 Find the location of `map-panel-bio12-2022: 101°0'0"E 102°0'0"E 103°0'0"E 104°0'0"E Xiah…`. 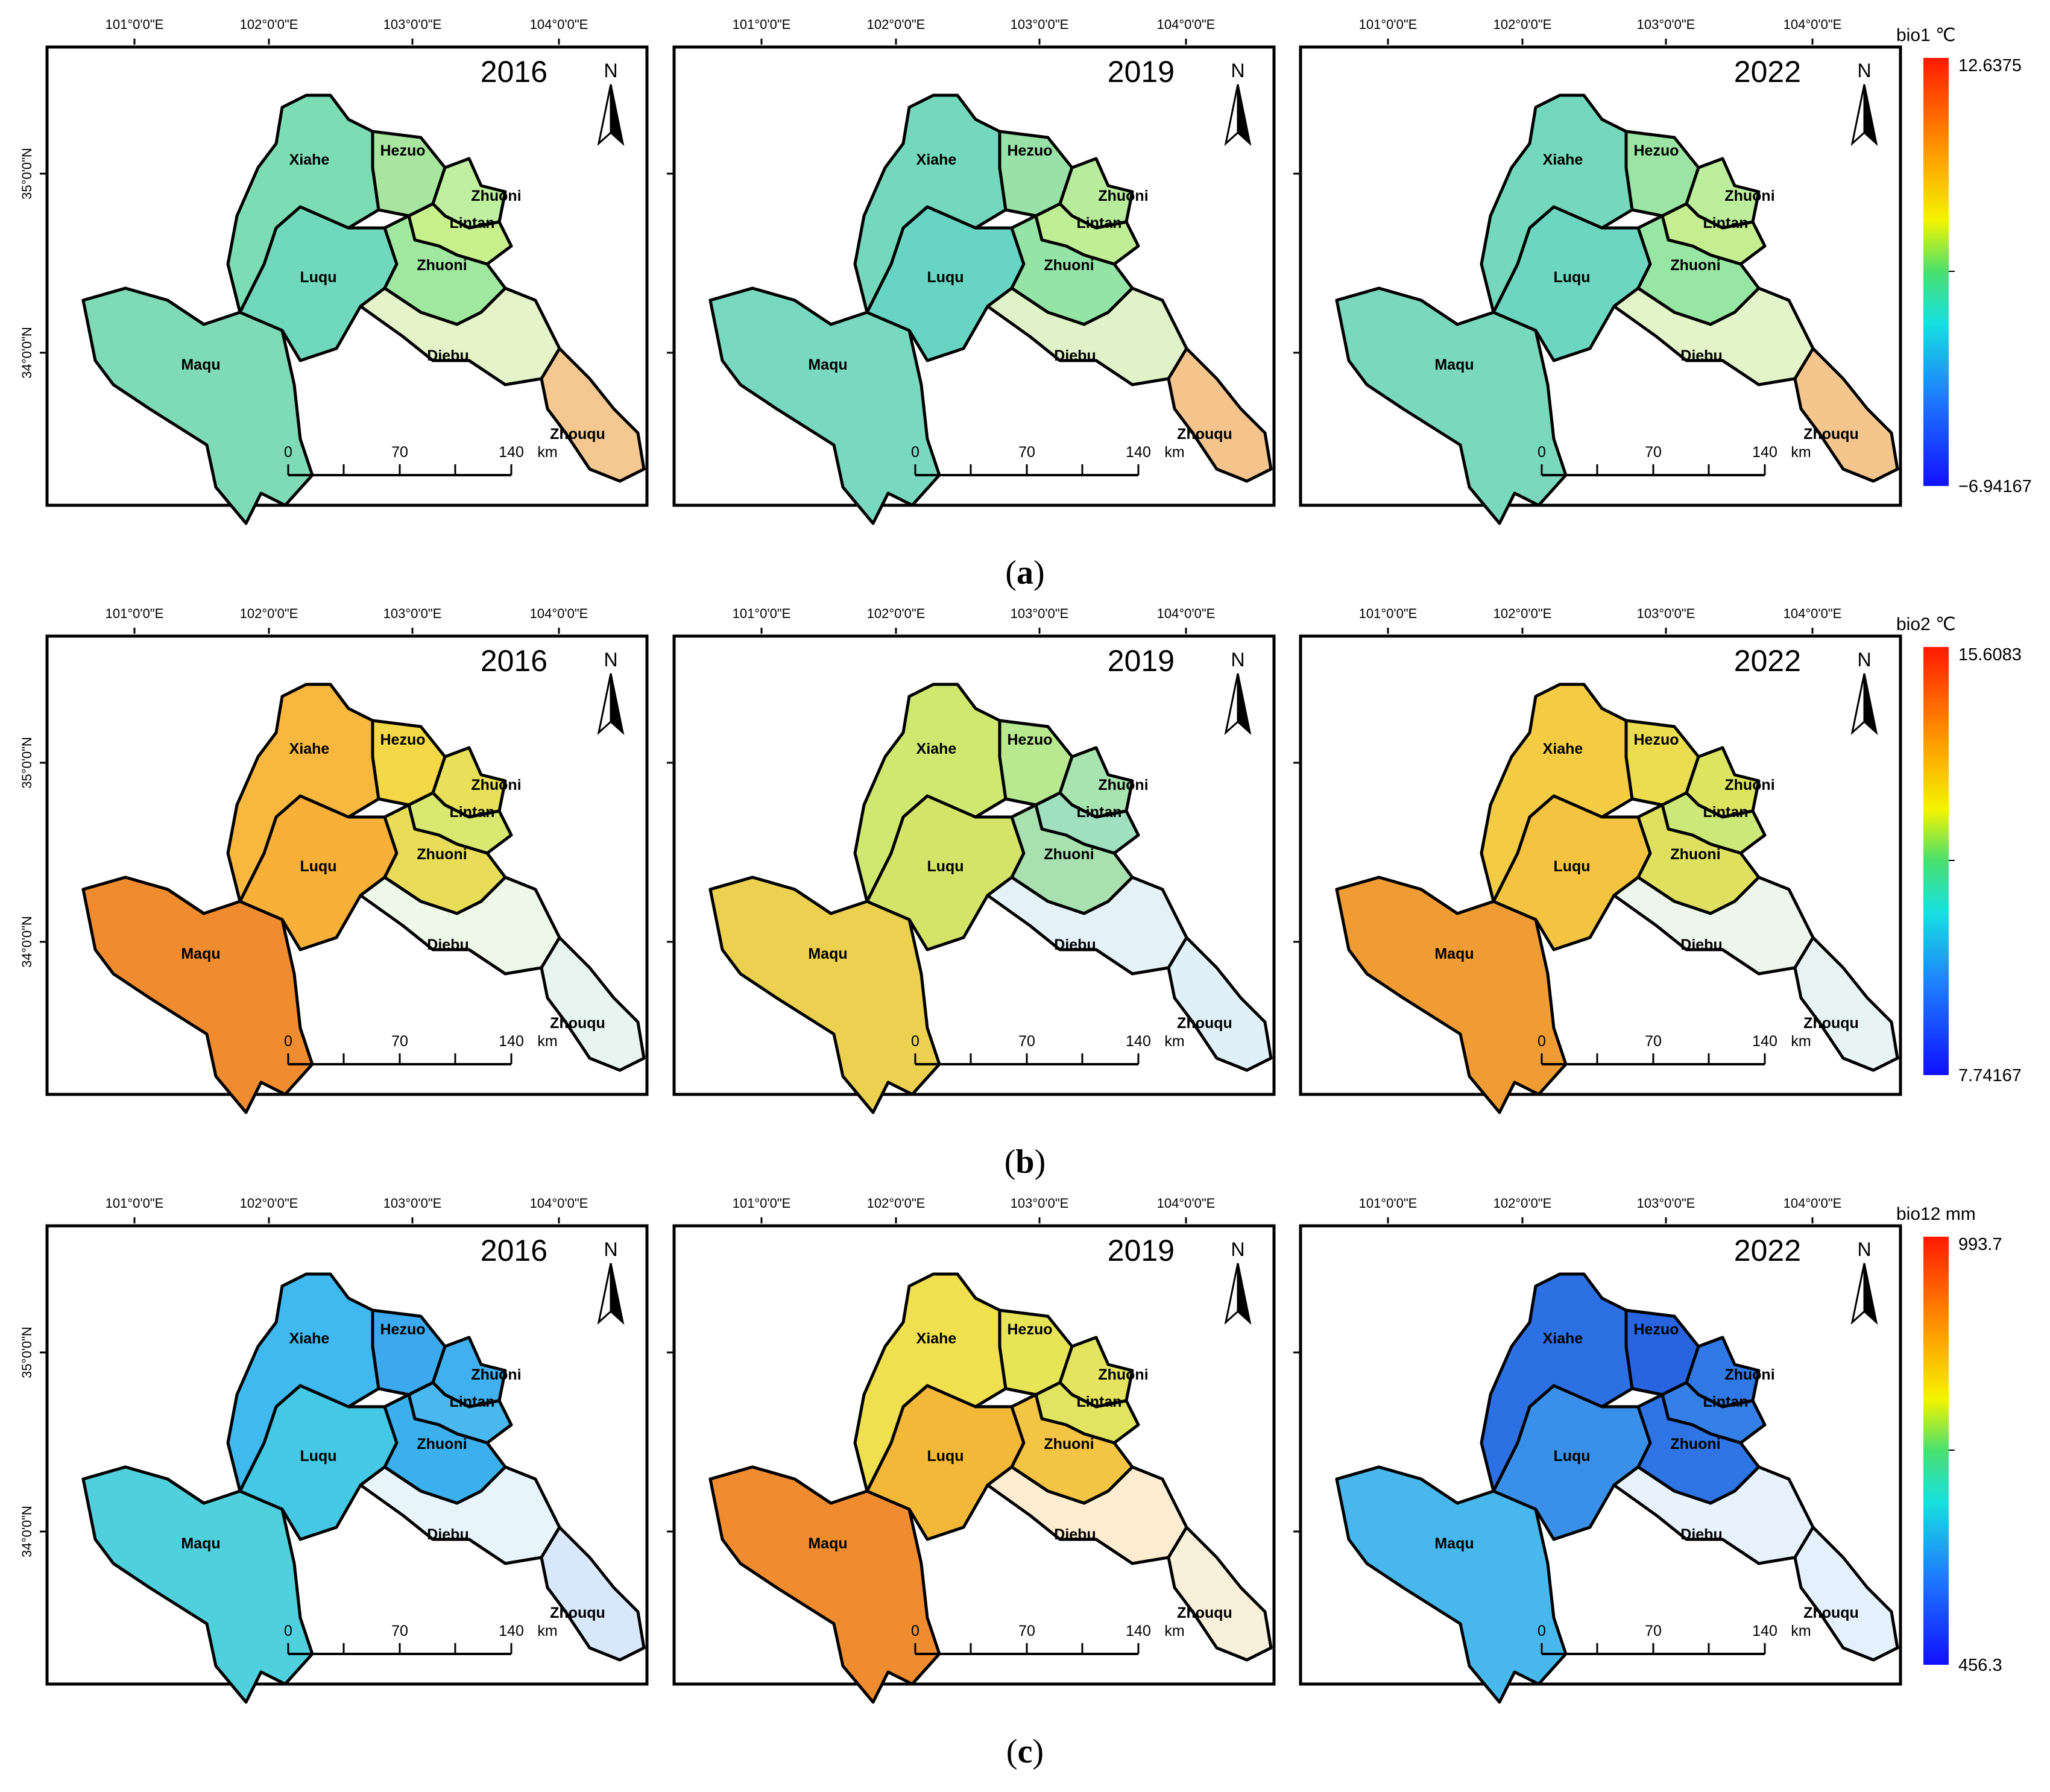

map-panel-bio12-2022: 101°0'0"E 102°0'0"E 103°0'0"E 104°0'0"E Xiah… is located at coordinates (1597, 1450).